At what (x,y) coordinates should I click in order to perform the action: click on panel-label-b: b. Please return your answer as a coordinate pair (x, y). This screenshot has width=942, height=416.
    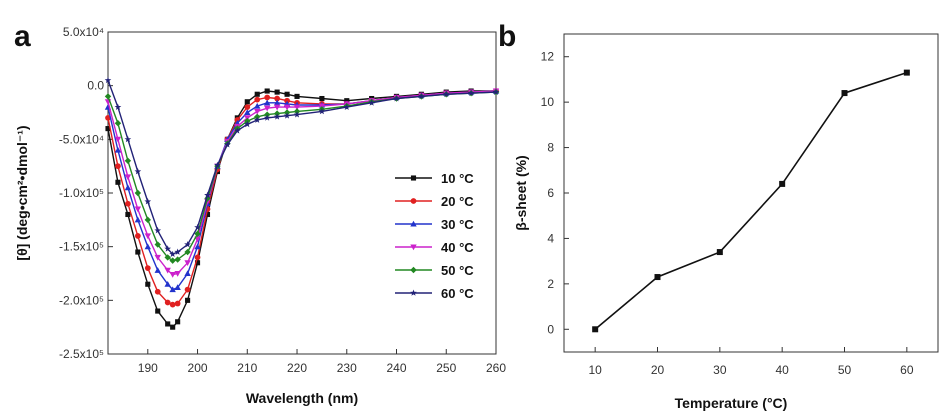
    Looking at the image, I should click on (507, 36).